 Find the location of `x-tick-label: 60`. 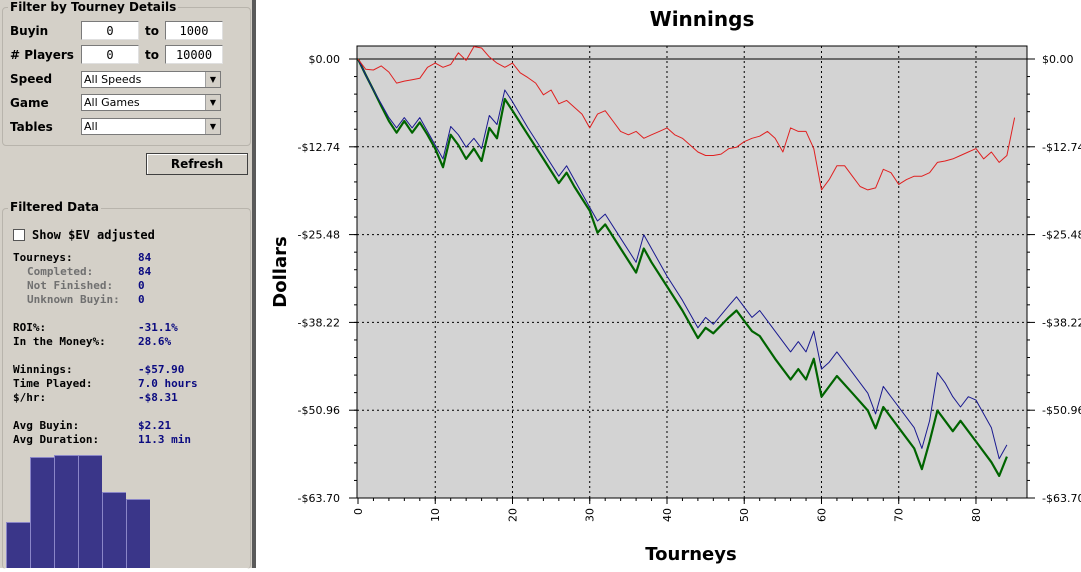

x-tick-label: 60 is located at coordinates (821, 515).